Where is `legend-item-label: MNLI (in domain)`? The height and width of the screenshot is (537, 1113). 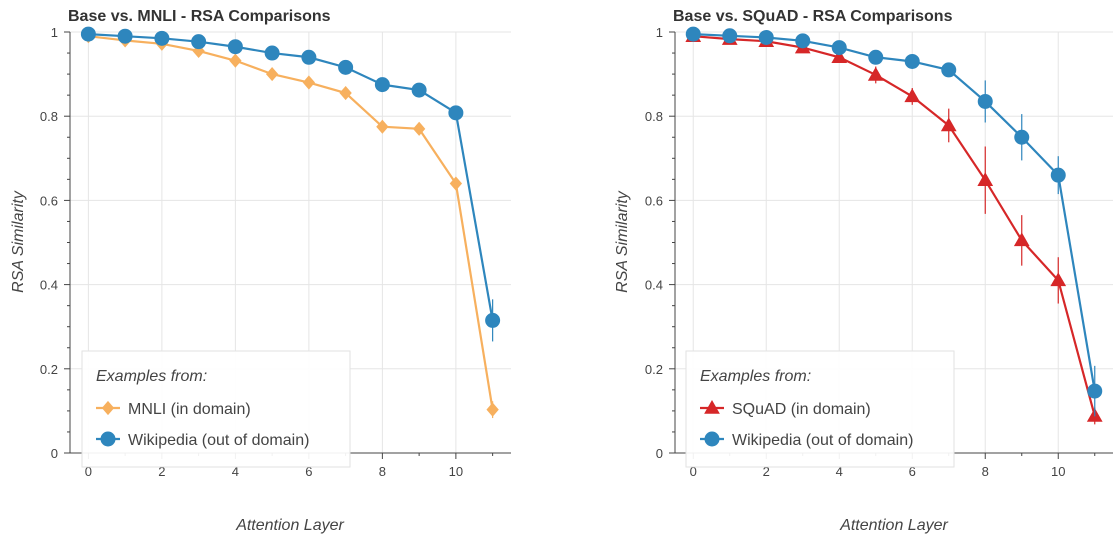 legend-item-label: MNLI (in domain) is located at coordinates (189, 409).